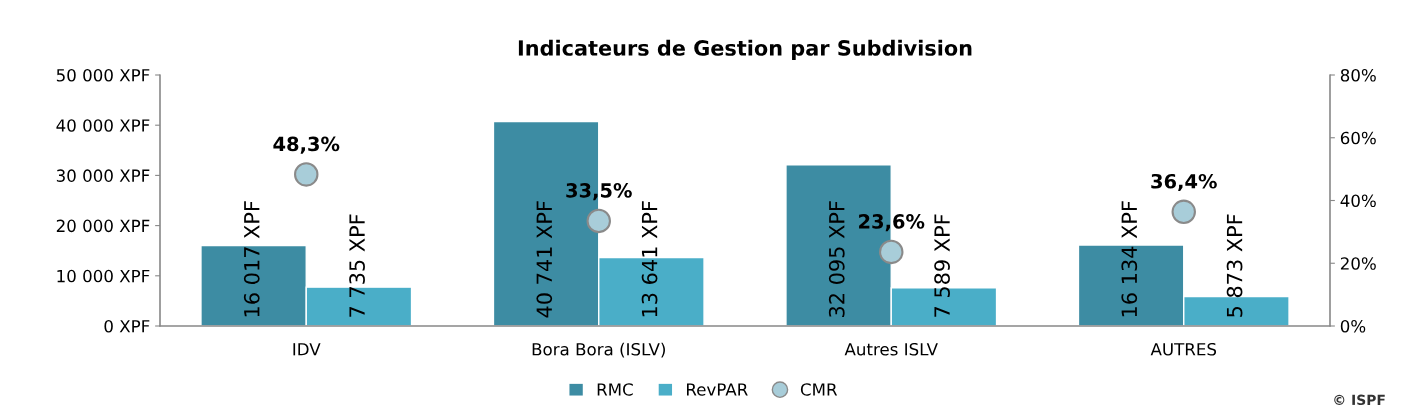 The image size is (1407, 414). What do you see at coordinates (1358, 138) in the screenshot?
I see `y2-tick-label: 60%` at bounding box center [1358, 138].